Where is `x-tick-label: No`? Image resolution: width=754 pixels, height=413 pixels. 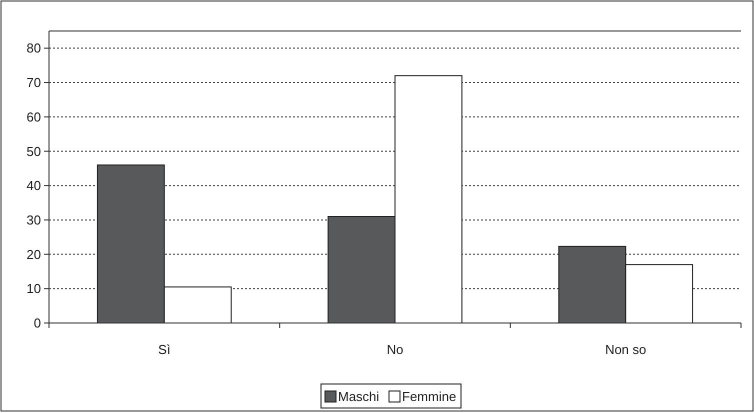 x-tick-label: No is located at coordinates (395, 349).